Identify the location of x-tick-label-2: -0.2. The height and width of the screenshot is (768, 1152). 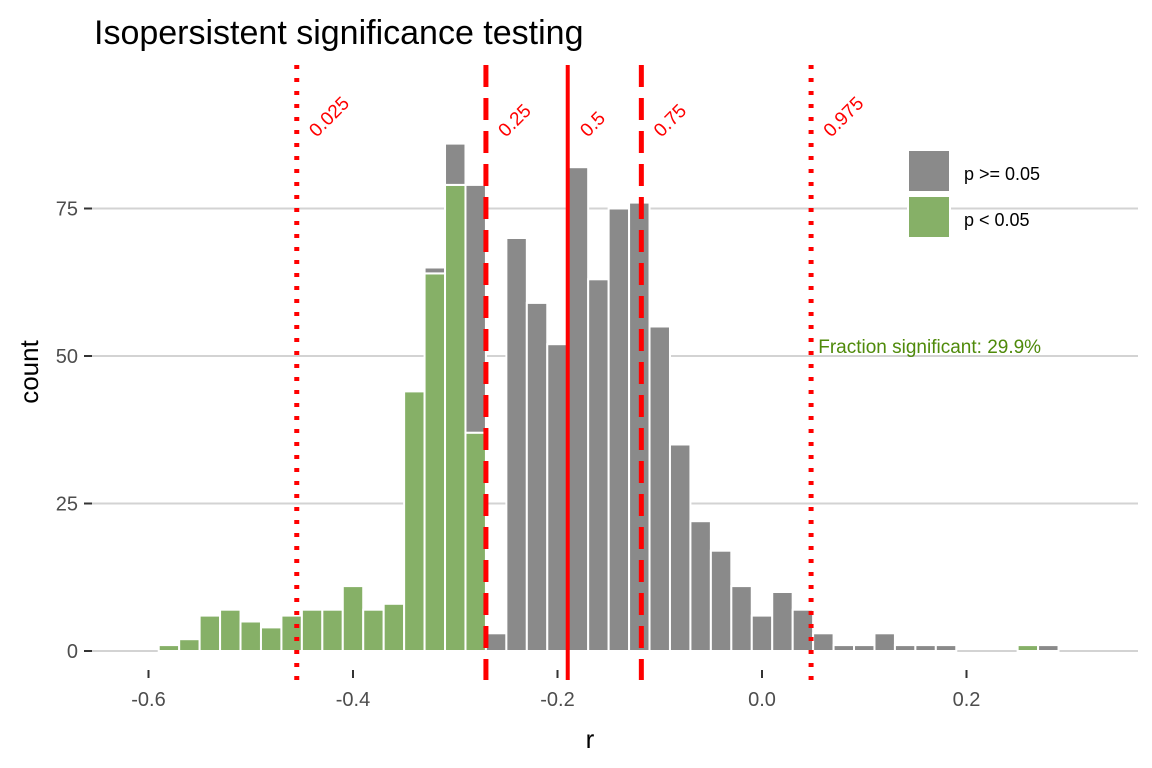
(557, 700).